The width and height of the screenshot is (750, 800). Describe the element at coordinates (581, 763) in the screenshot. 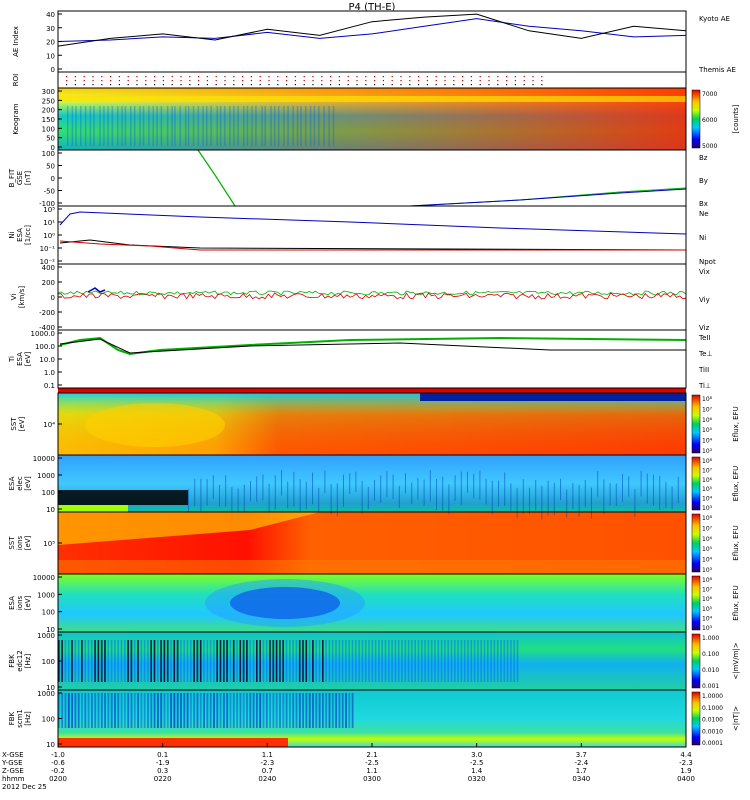

I see `x-tick-label: -2.4` at that location.